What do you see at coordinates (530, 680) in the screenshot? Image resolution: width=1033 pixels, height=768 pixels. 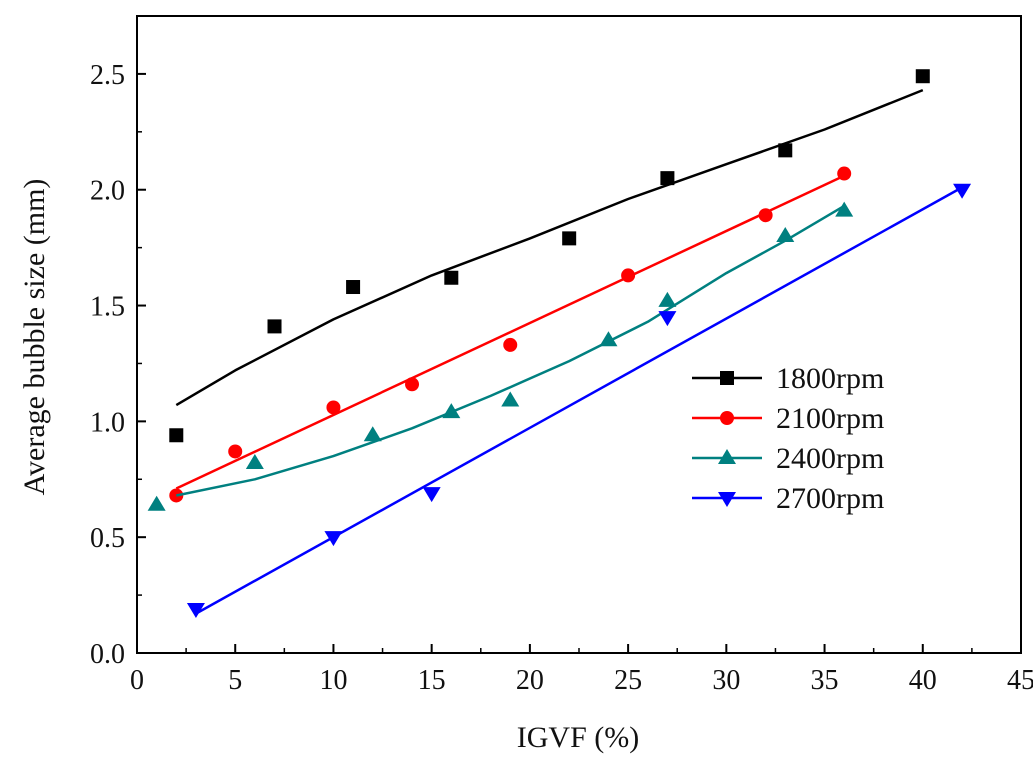 I see `x-tick-label: 20` at bounding box center [530, 680].